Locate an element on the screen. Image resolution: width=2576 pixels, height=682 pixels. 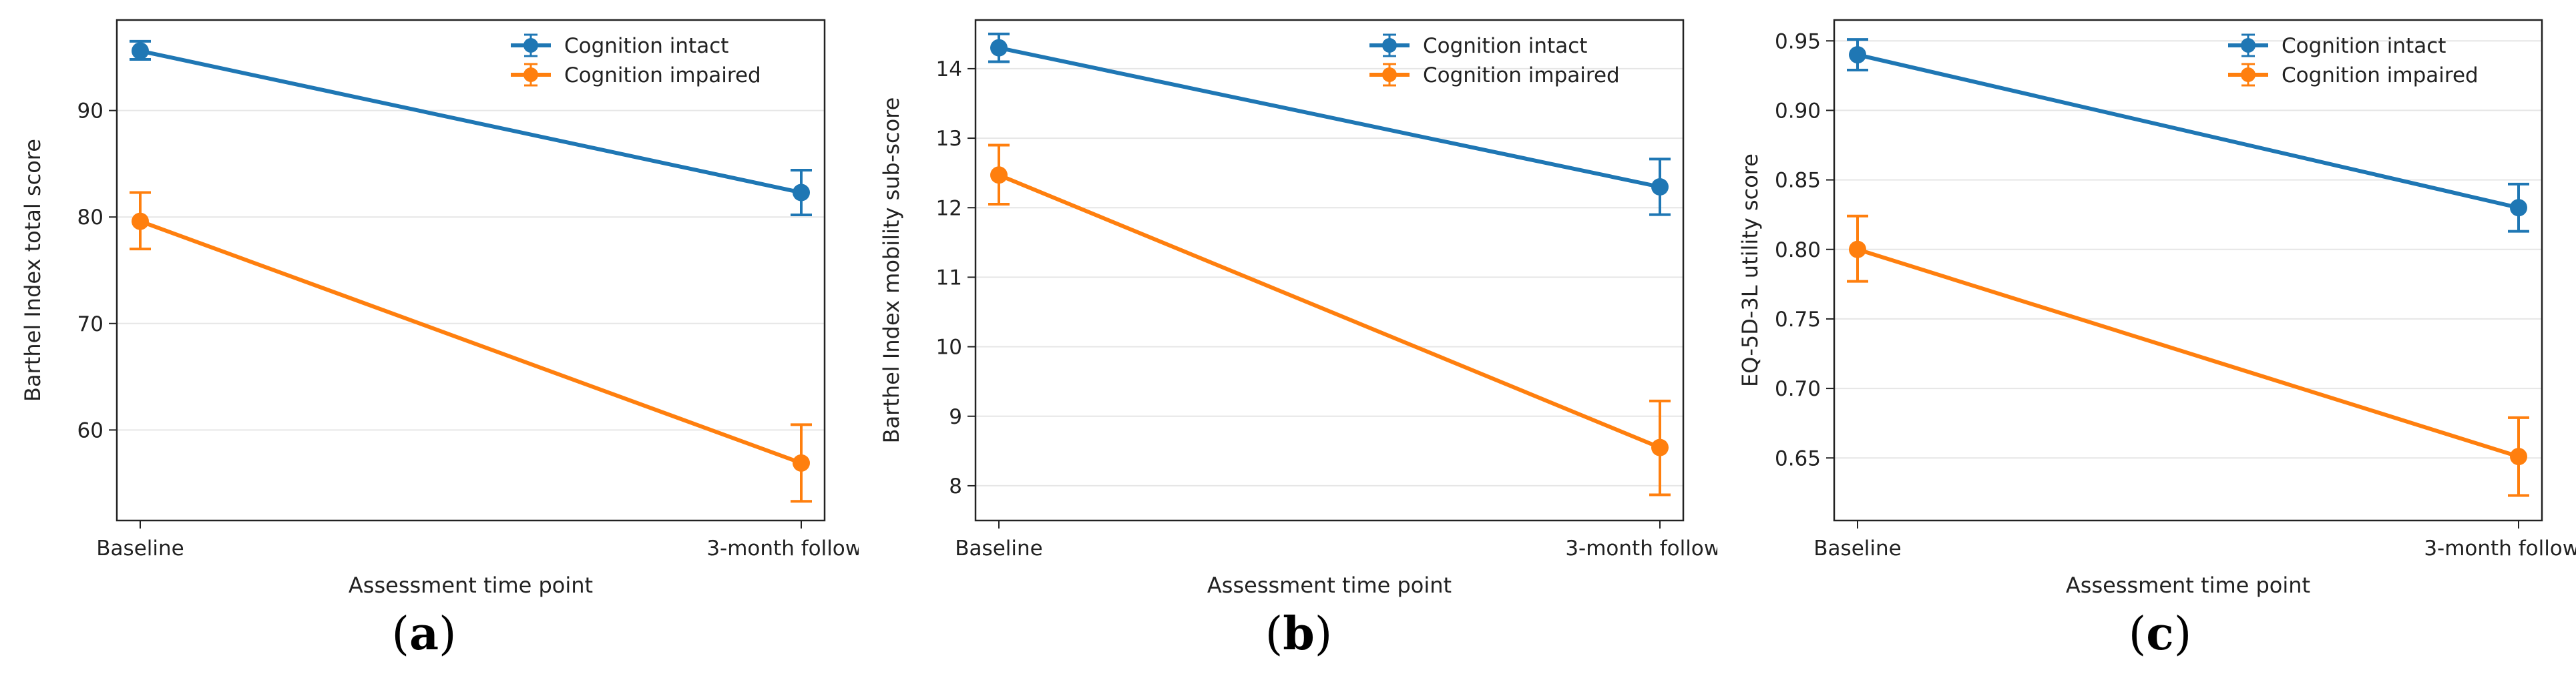
y-tick-label: 10 is located at coordinates (949, 348).